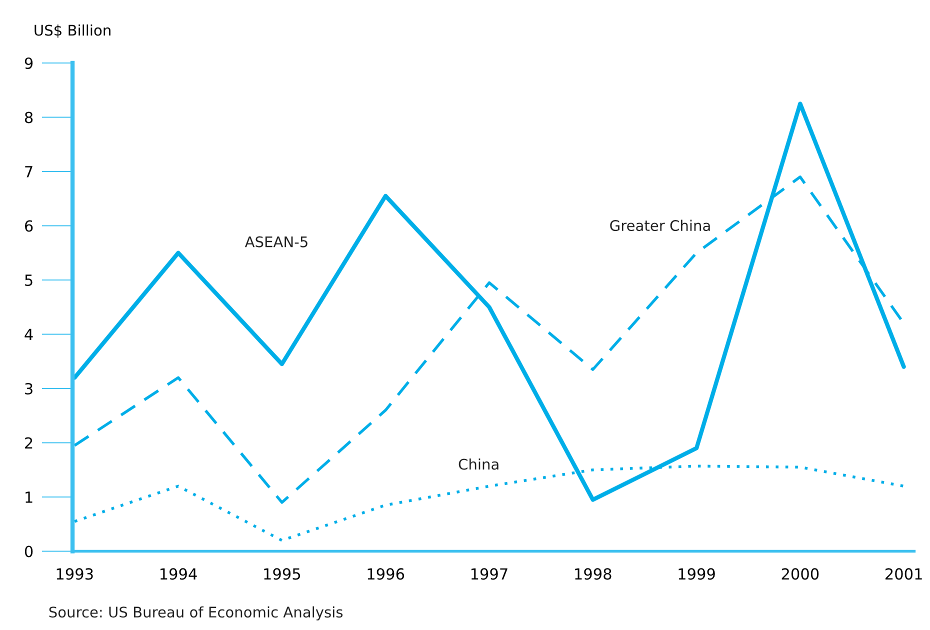 The image size is (930, 630). What do you see at coordinates (660, 226) in the screenshot?
I see `series-label: Greater China` at bounding box center [660, 226].